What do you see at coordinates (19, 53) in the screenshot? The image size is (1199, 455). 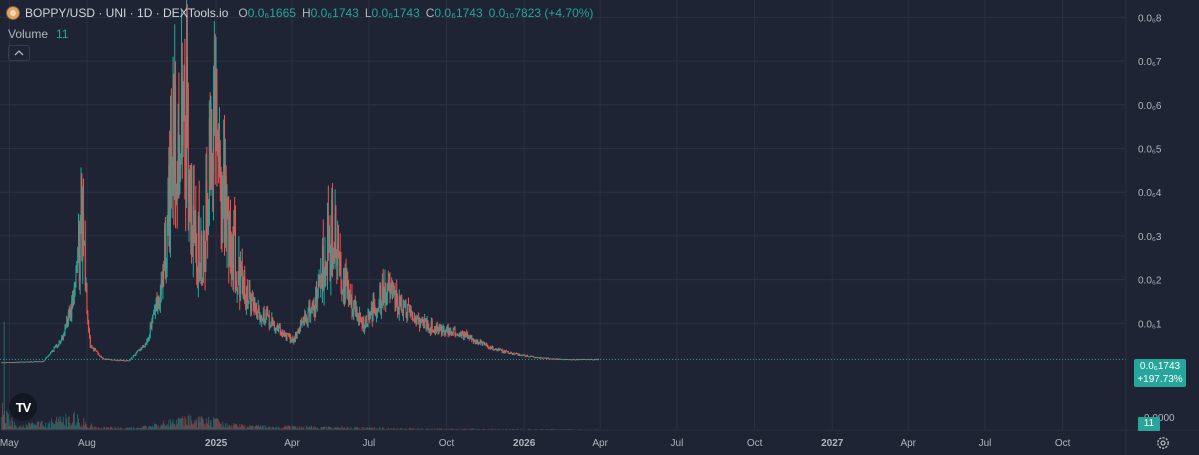 I see `collapse-legend-button` at bounding box center [19, 53].